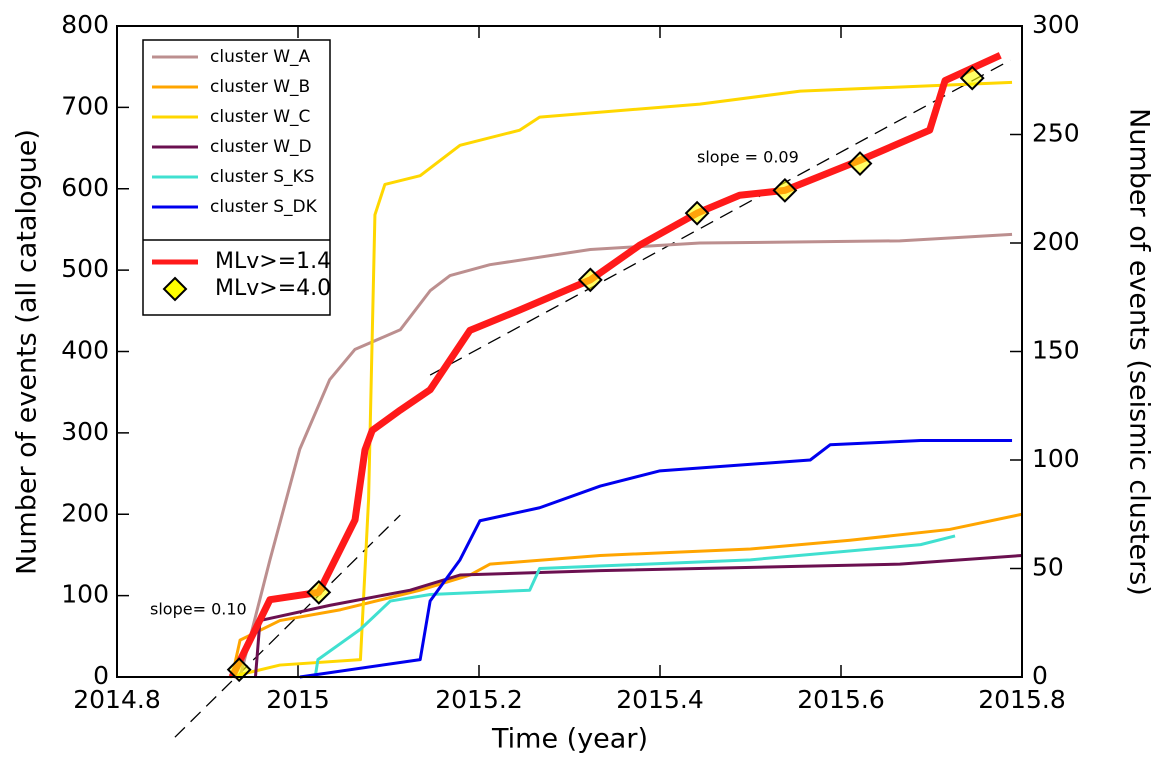  What do you see at coordinates (85, 512) in the screenshot?
I see `y-tick-label: 200` at bounding box center [85, 512].